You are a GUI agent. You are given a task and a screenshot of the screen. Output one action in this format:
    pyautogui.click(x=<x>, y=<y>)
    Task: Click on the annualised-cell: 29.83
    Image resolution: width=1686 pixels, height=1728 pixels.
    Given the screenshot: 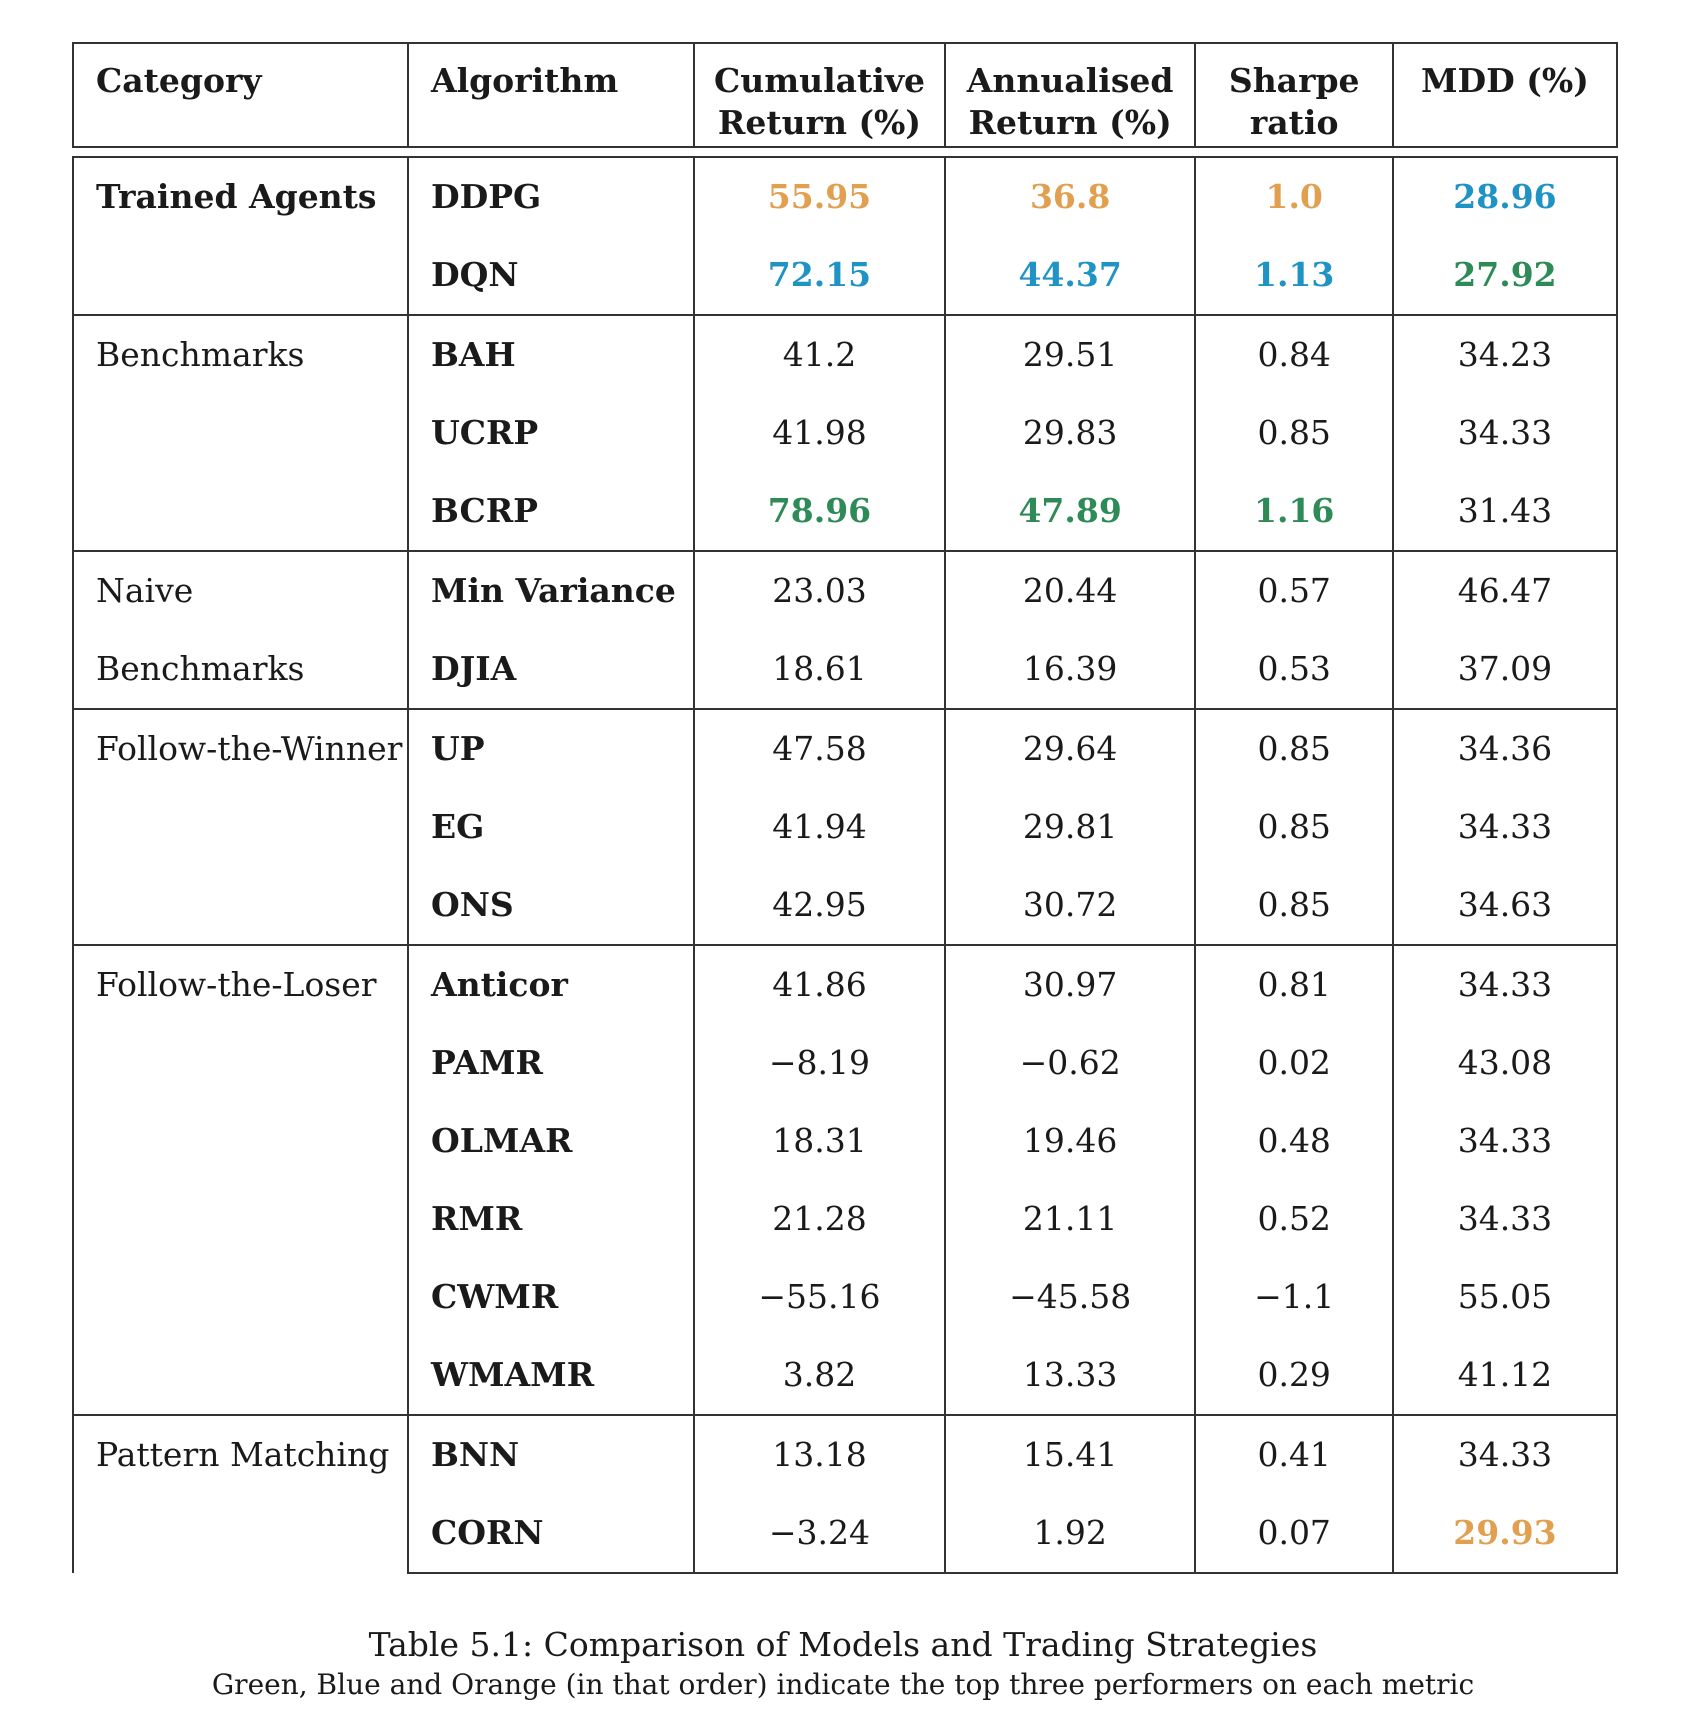 What is the action you would take?
    pyautogui.click(x=1070, y=433)
    